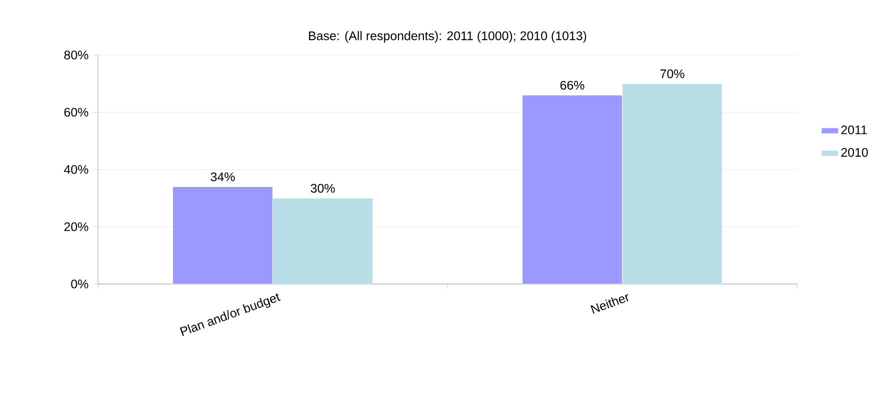 The width and height of the screenshot is (885, 415). I want to click on y-tick-label: 80%, so click(76, 55).